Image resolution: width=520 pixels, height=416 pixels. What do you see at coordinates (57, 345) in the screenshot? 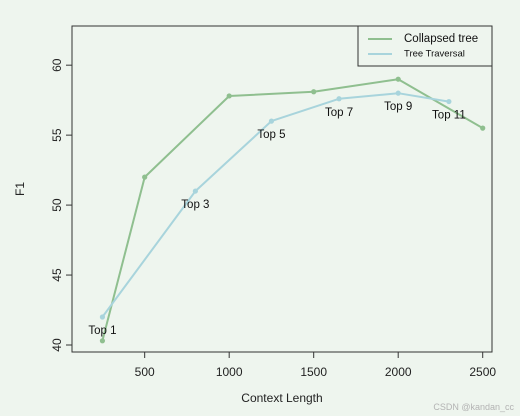
I see `y-tick-label: 40` at bounding box center [57, 345].